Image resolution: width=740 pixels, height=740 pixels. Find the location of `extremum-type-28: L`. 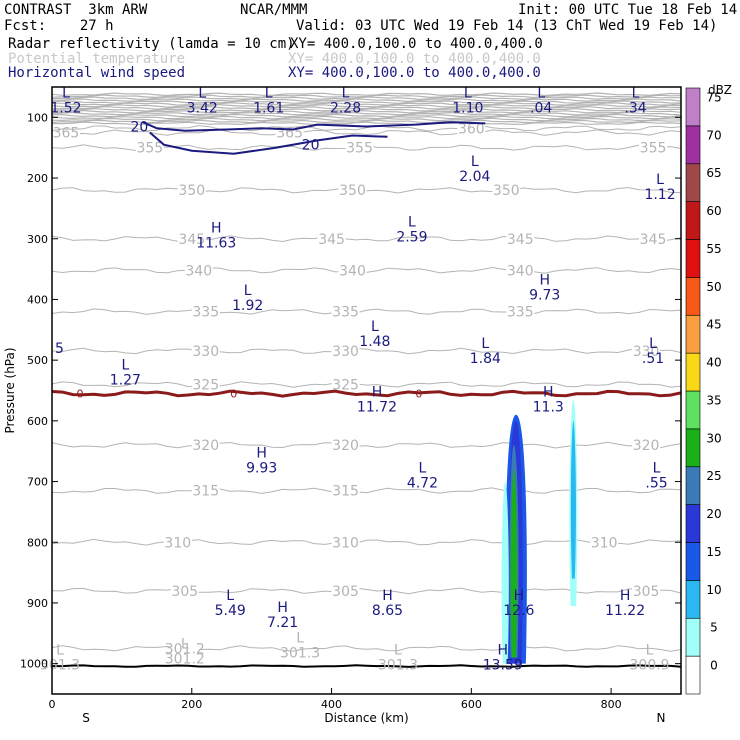

extremum-type-28: L is located at coordinates (60, 651).